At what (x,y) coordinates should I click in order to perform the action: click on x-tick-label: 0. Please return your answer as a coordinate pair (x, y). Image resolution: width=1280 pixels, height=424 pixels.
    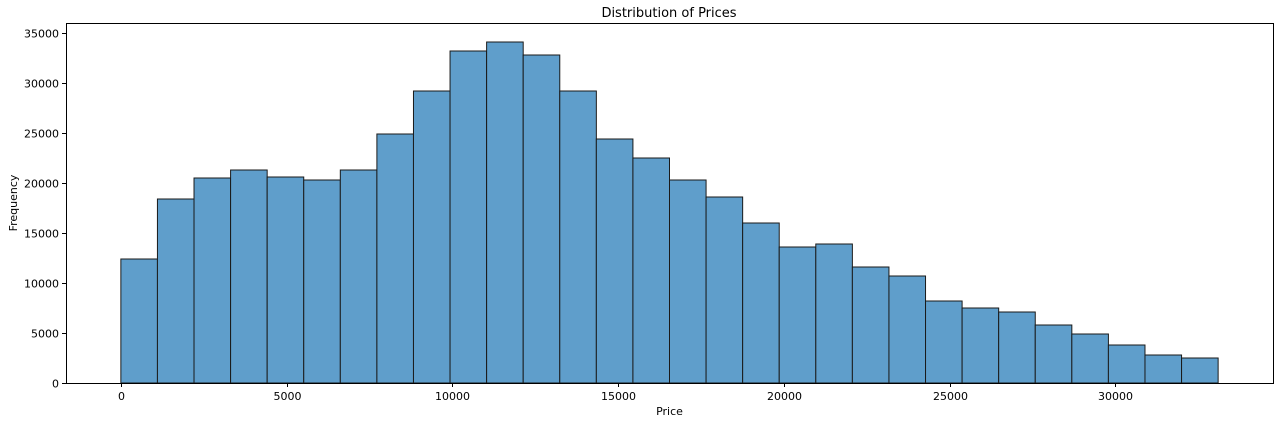
    Looking at the image, I should click on (121, 396).